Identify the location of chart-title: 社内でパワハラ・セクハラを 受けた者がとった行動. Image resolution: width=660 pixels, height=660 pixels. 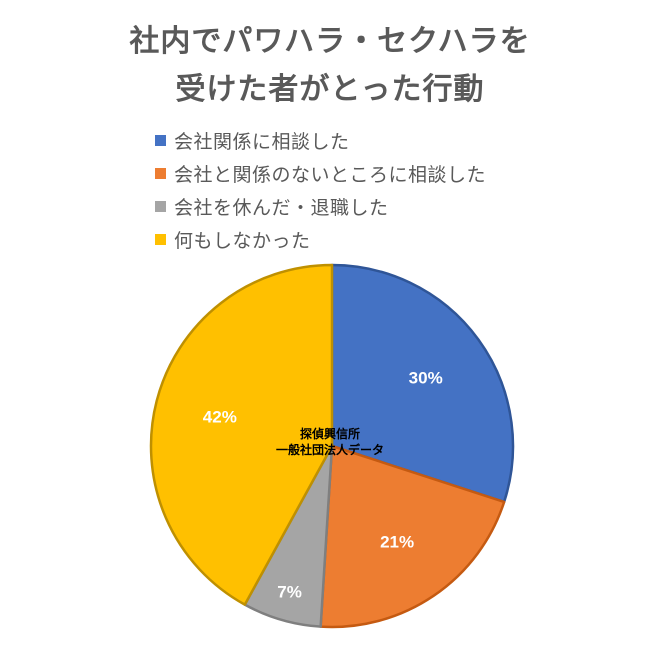
(330, 66).